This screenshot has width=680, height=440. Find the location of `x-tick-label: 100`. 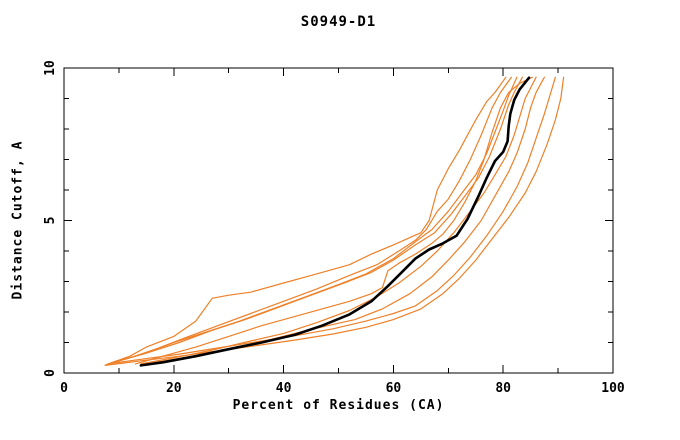

x-tick-label: 100 is located at coordinates (613, 388).